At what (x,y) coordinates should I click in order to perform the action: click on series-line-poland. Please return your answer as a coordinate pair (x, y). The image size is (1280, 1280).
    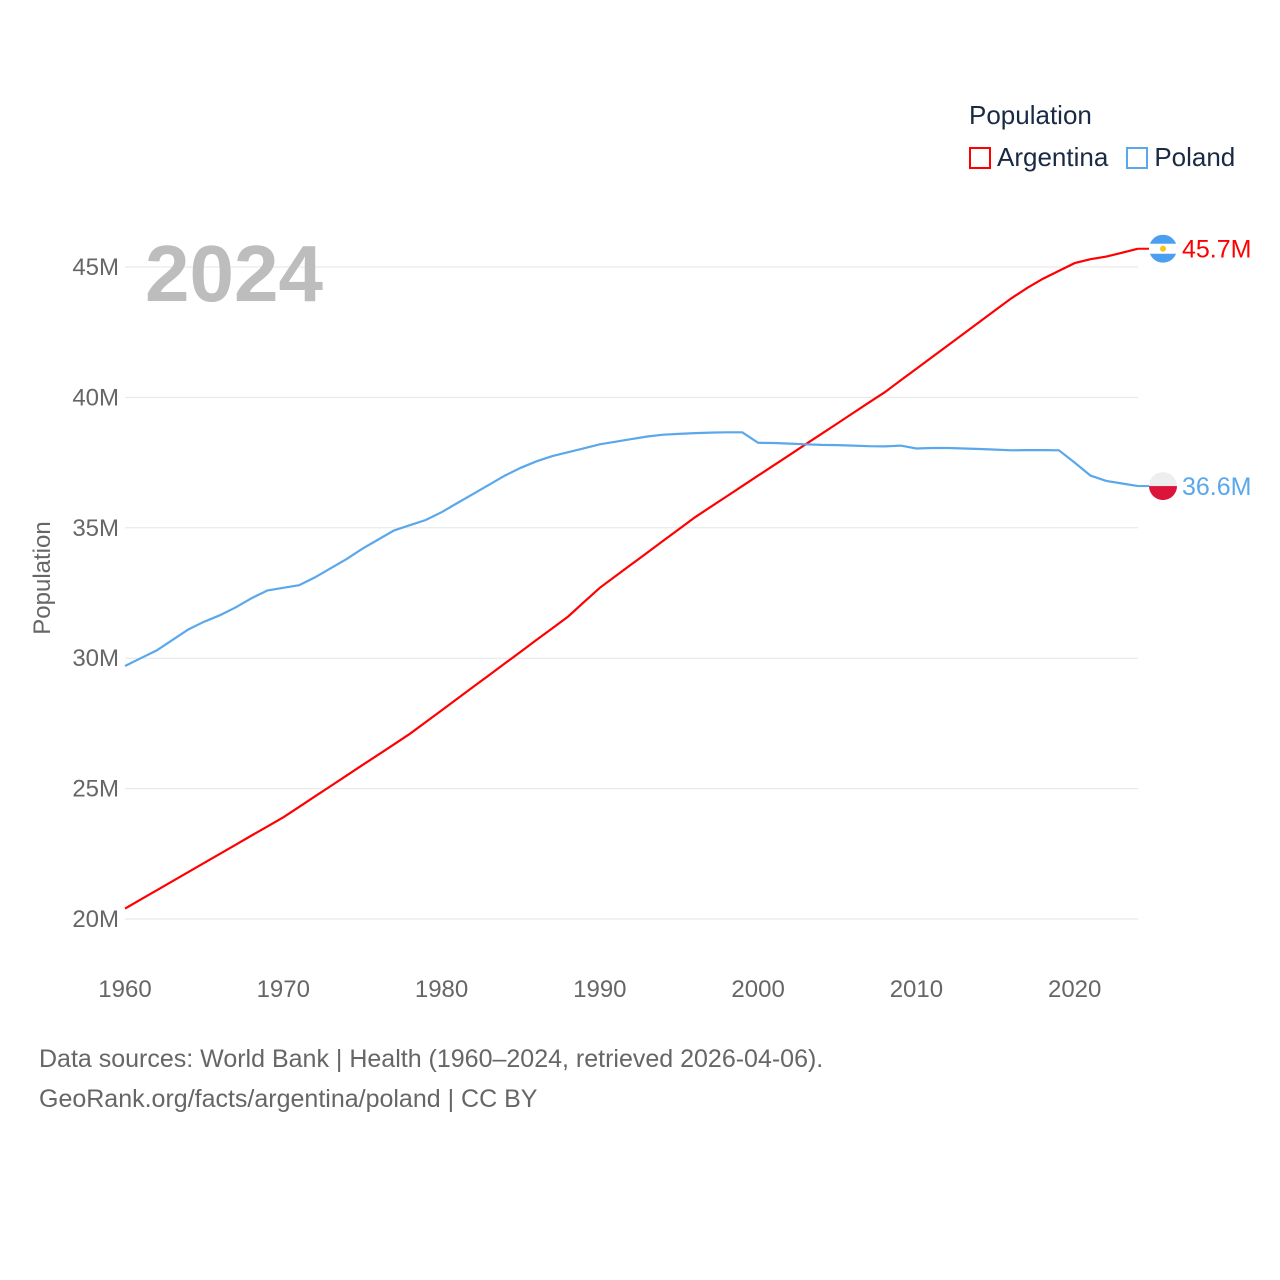
    Looking at the image, I should click on (631, 549).